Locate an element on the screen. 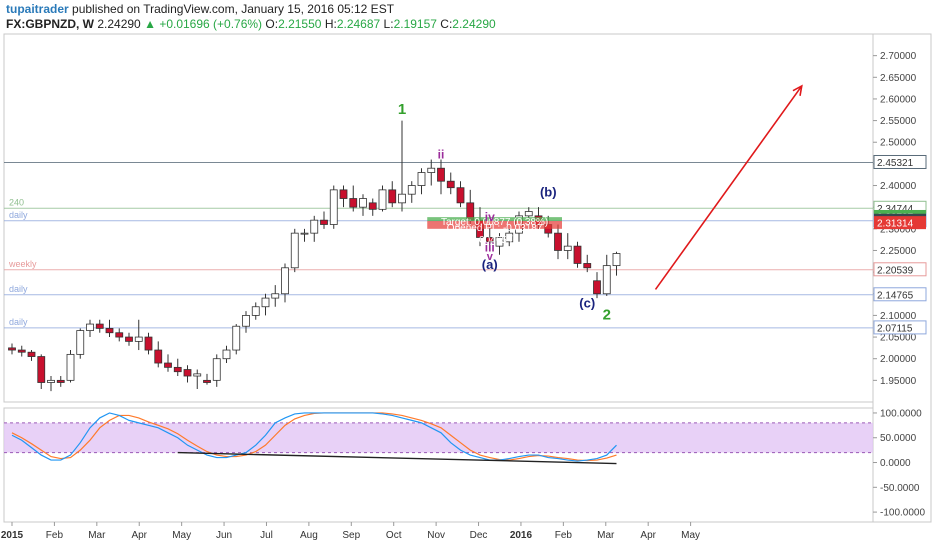 The width and height of the screenshot is (932, 550). price-tick-label: 2.10000 is located at coordinates (898, 316).